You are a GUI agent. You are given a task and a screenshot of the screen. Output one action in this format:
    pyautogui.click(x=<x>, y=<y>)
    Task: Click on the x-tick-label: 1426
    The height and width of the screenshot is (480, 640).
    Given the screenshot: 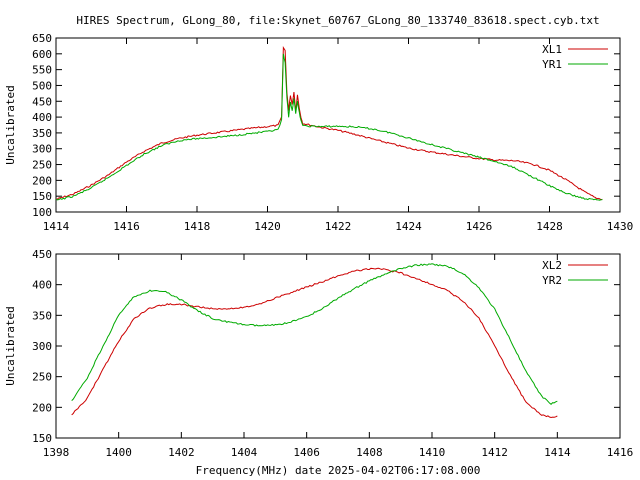 What is the action you would take?
    pyautogui.click(x=479, y=226)
    